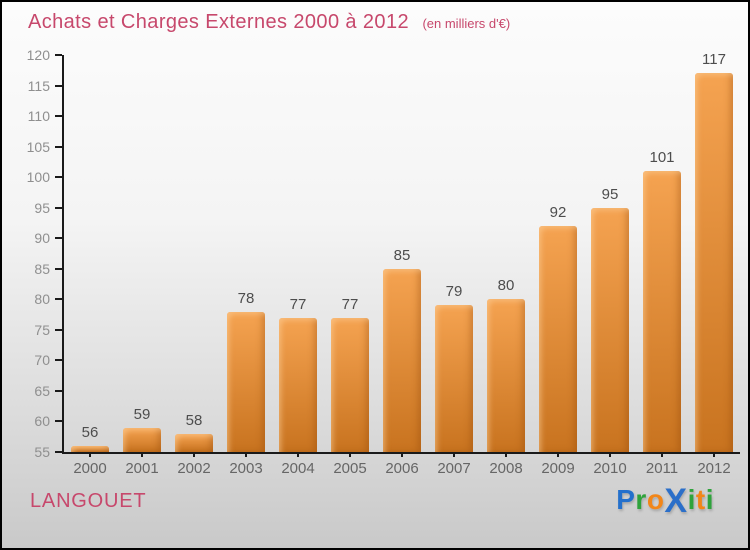 The image size is (750, 550). Describe the element at coordinates (454, 378) in the screenshot. I see `bar-2007` at that location.